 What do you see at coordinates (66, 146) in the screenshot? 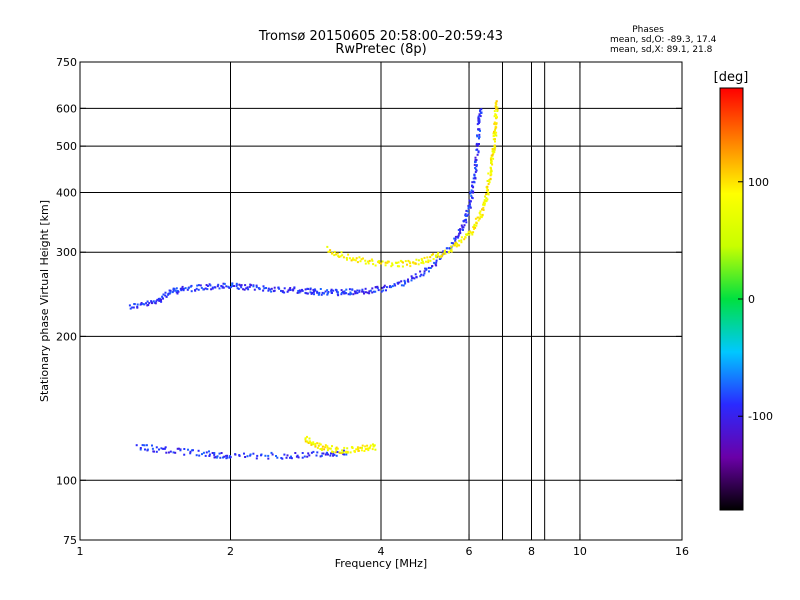
I see `y-tick-label: 500` at bounding box center [66, 146].